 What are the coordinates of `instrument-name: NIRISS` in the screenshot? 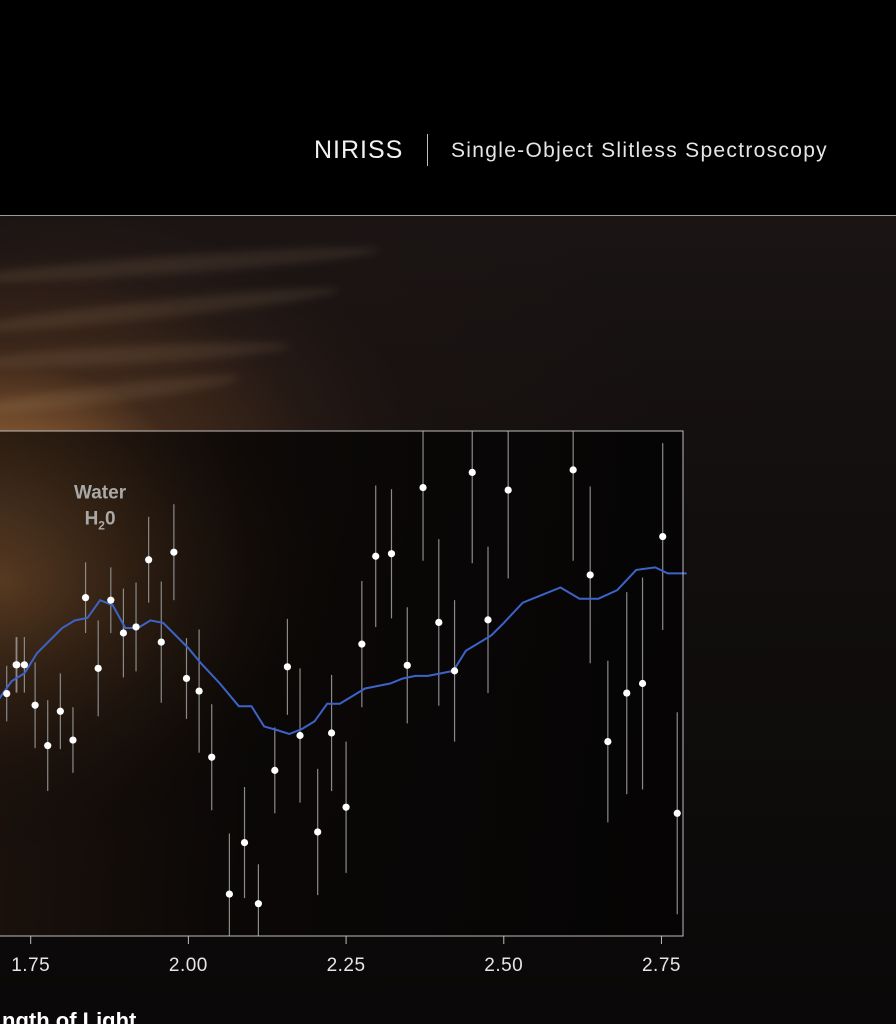 It's located at (359, 150).